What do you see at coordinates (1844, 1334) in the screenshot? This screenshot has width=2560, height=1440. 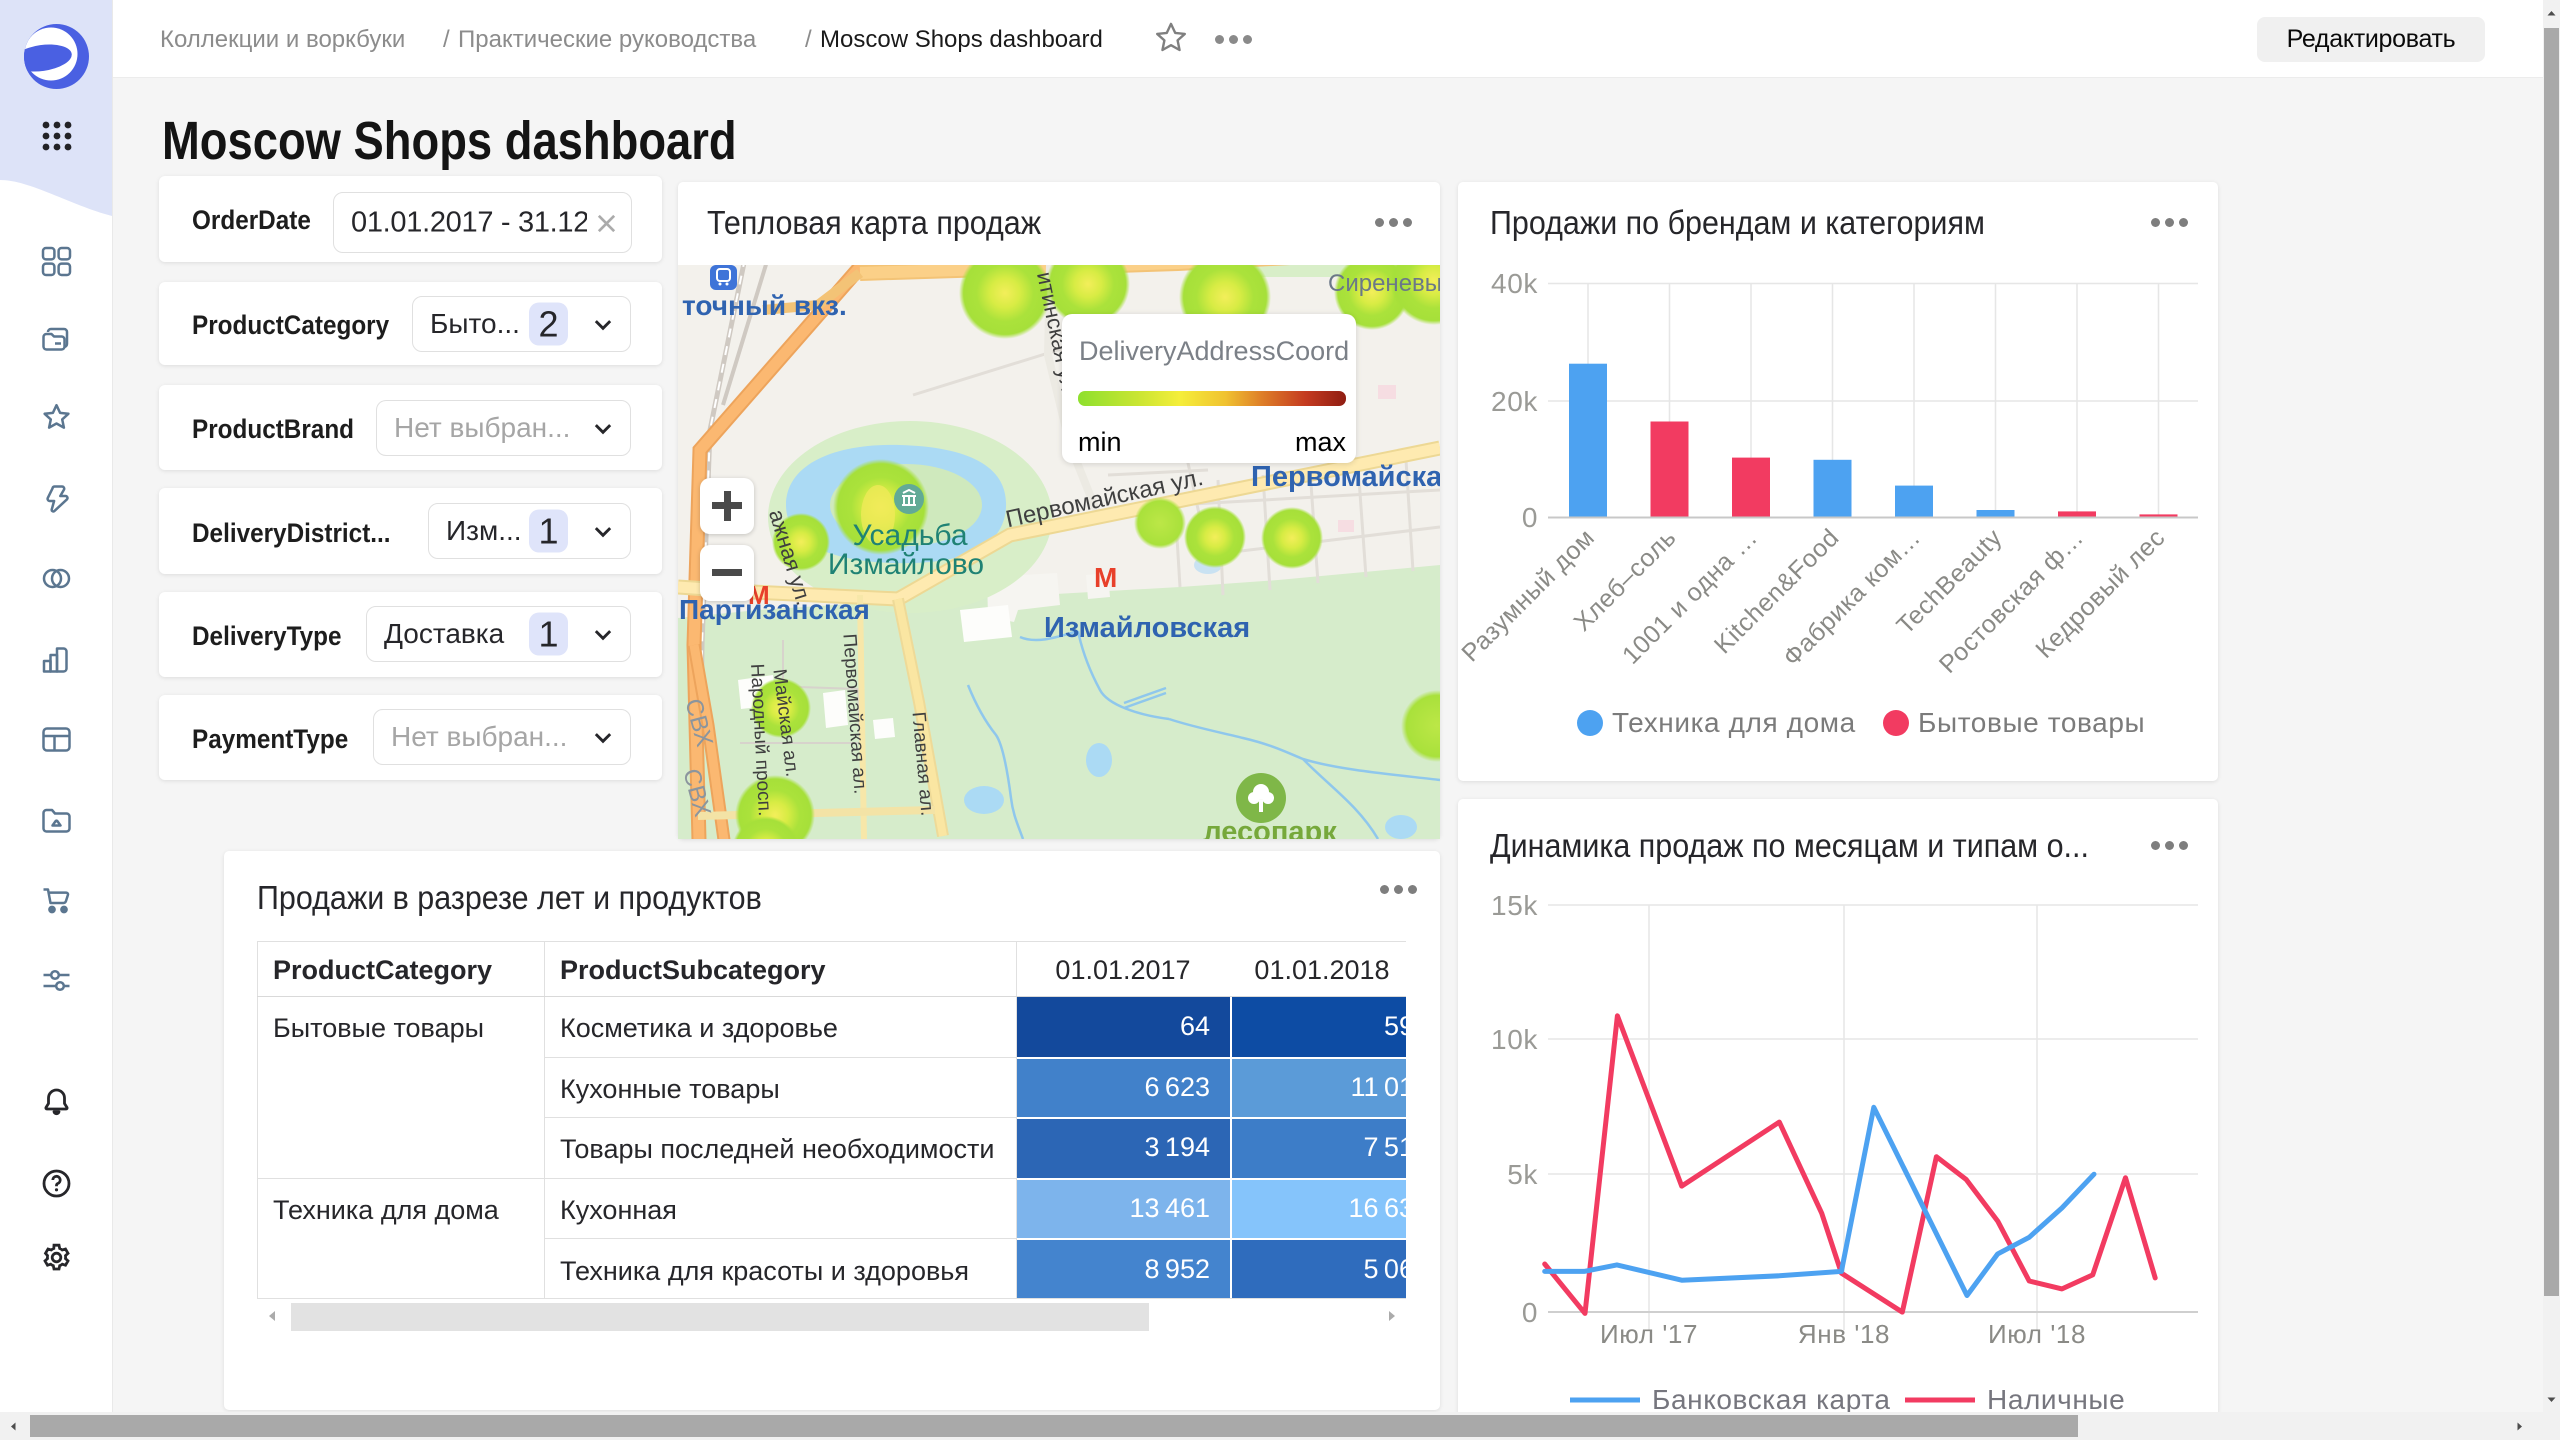 I see `svg-text: Янв '18` at bounding box center [1844, 1334].